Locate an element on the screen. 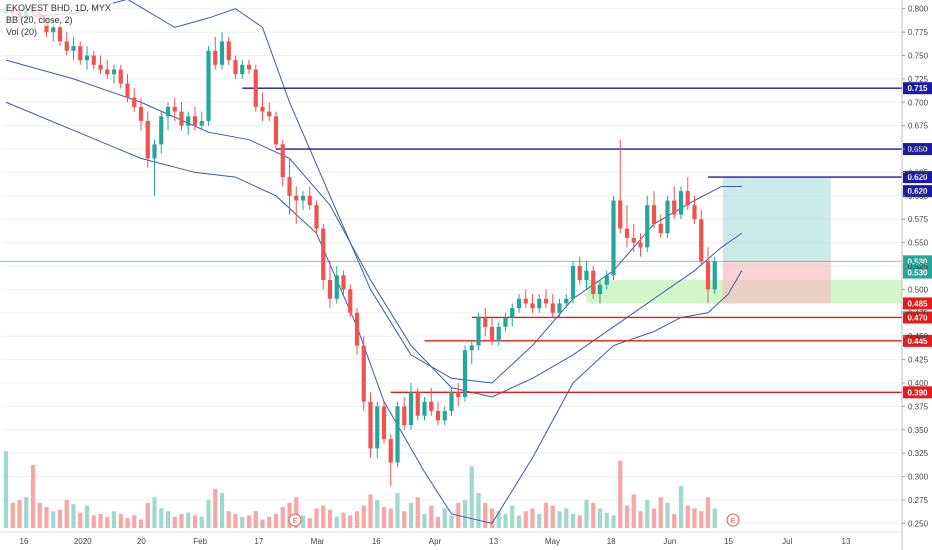 The width and height of the screenshot is (932, 550). time-tick-label: 13 is located at coordinates (846, 541).